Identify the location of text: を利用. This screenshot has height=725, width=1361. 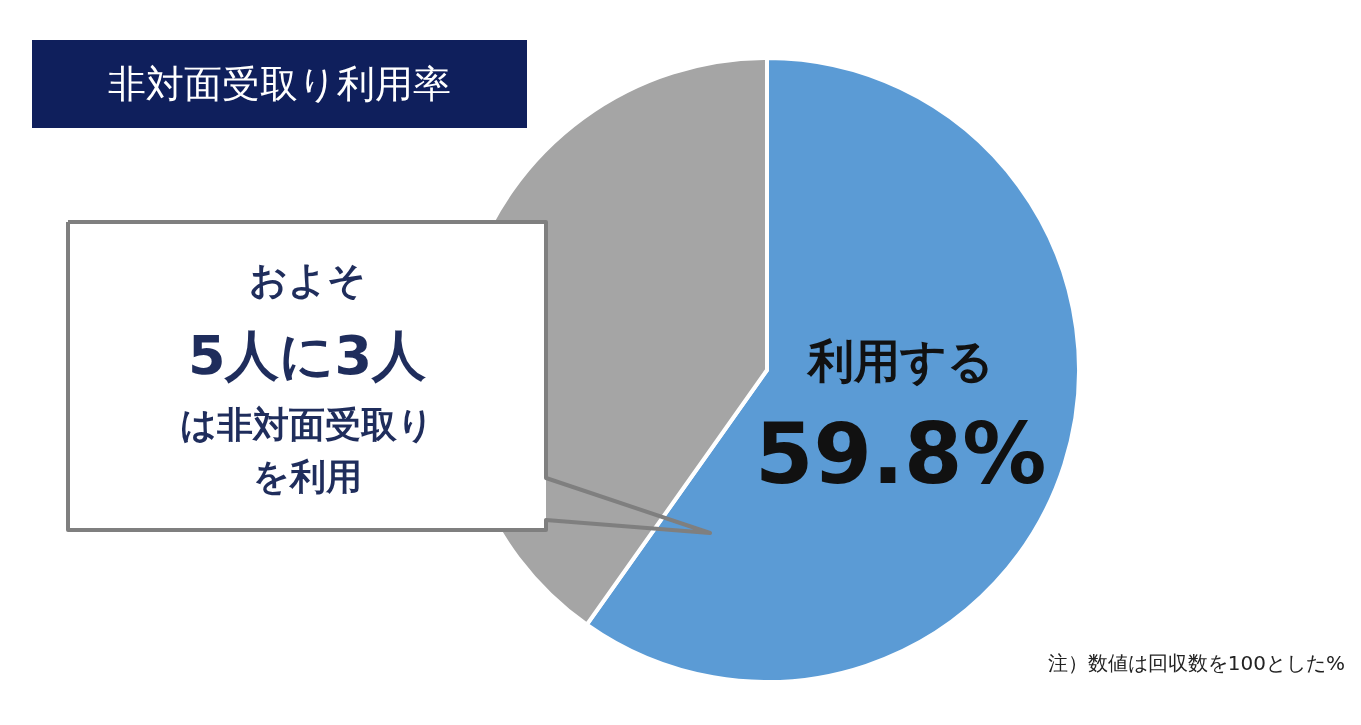
(307, 476).